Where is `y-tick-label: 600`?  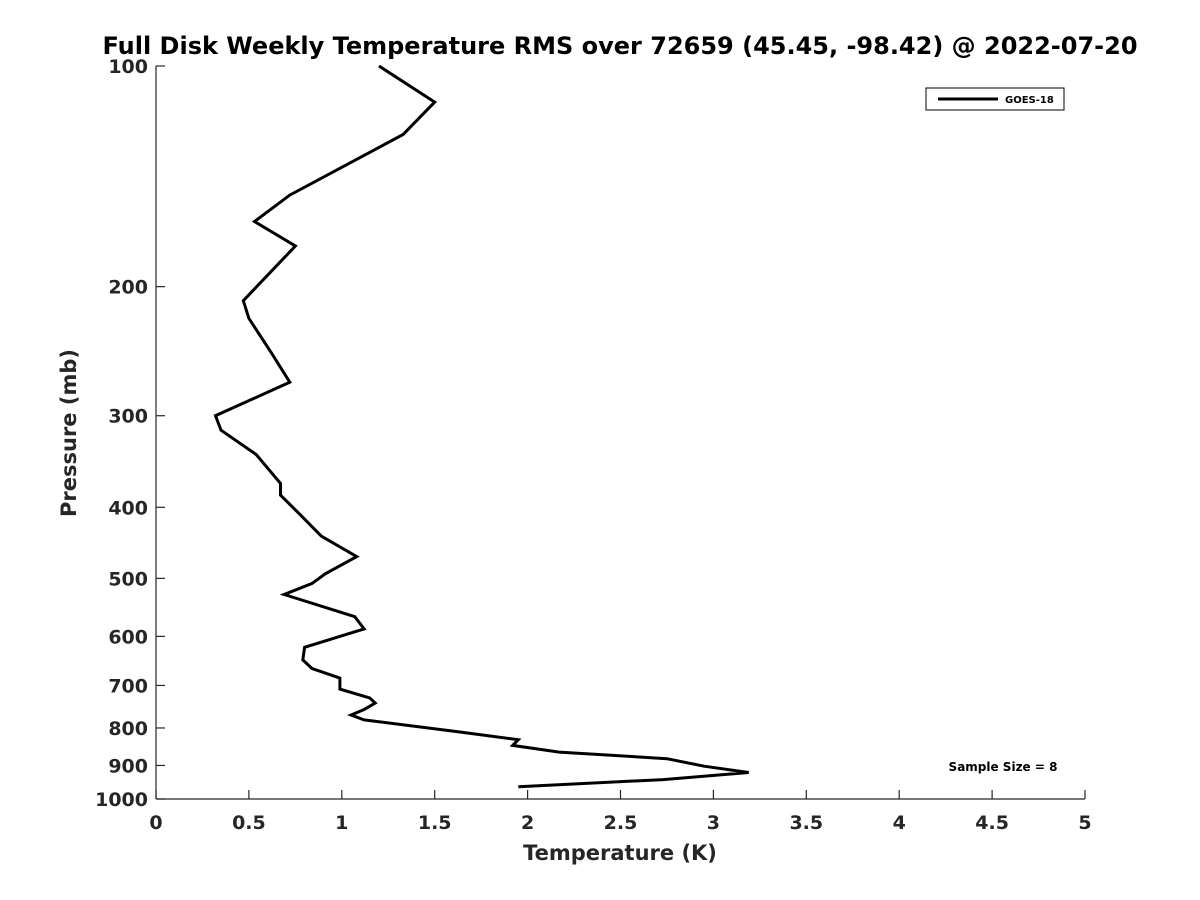 y-tick-label: 600 is located at coordinates (128, 637).